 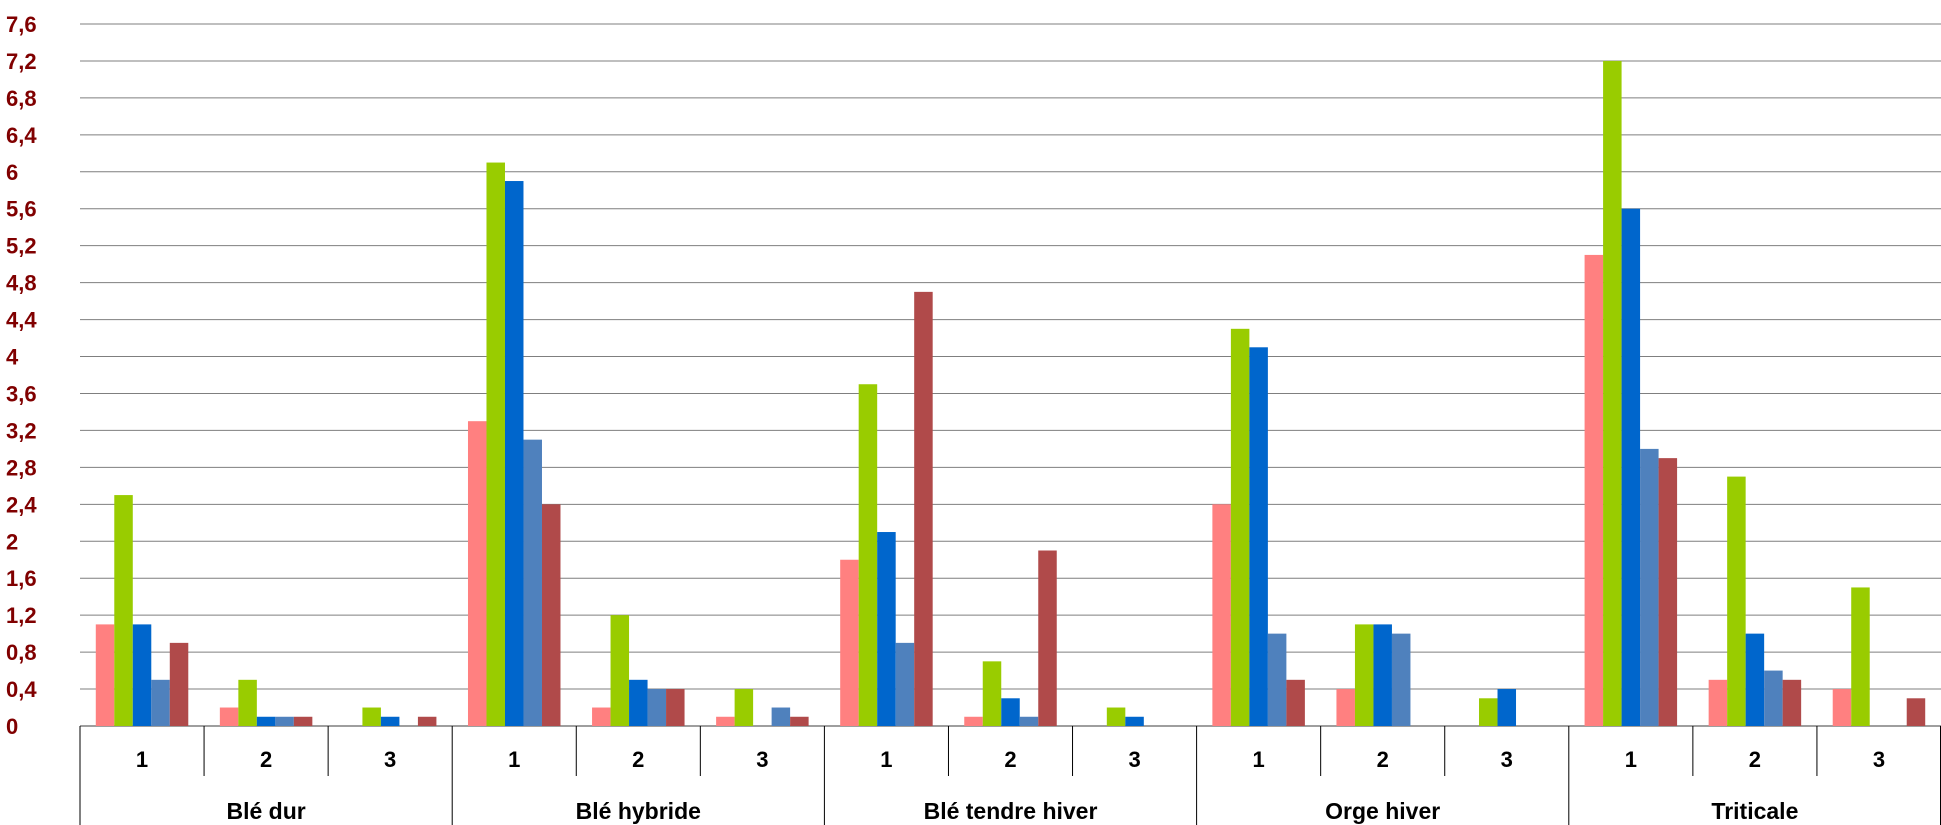 I want to click on y-tick-label: 6,4, so click(x=21, y=135).